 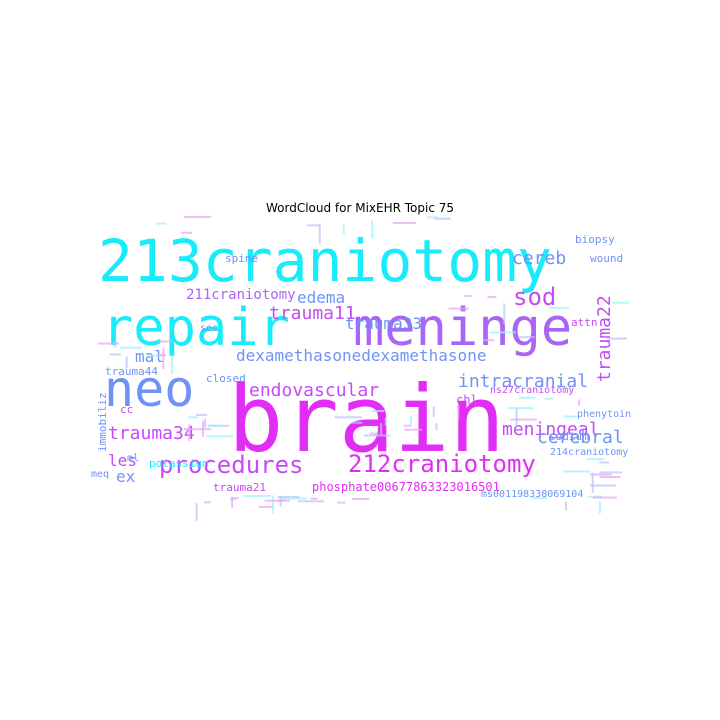 What do you see at coordinates (321, 297) in the screenshot?
I see `word-edema: edema` at bounding box center [321, 297].